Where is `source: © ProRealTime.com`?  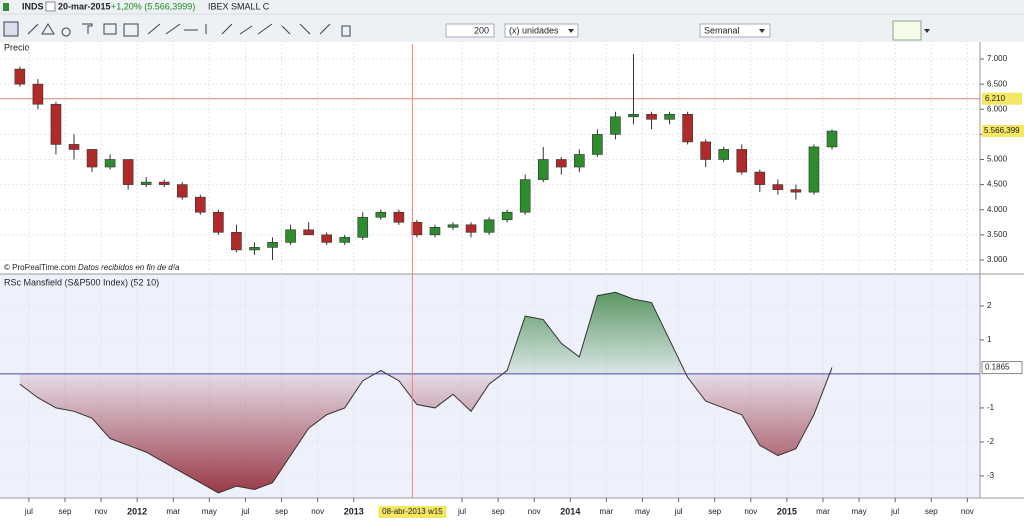
source: © ProRealTime.com is located at coordinates (40, 267).